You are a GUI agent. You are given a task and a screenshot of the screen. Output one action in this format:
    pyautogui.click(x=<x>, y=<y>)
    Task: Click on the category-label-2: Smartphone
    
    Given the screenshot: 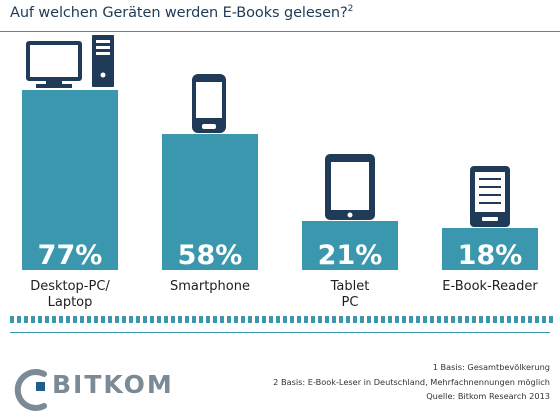 What is the action you would take?
    pyautogui.click(x=210, y=286)
    